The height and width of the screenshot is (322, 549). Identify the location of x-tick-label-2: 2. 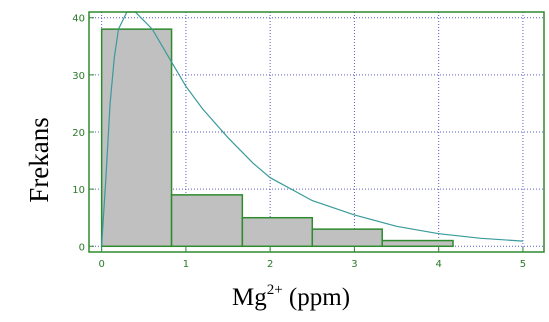
(270, 264).